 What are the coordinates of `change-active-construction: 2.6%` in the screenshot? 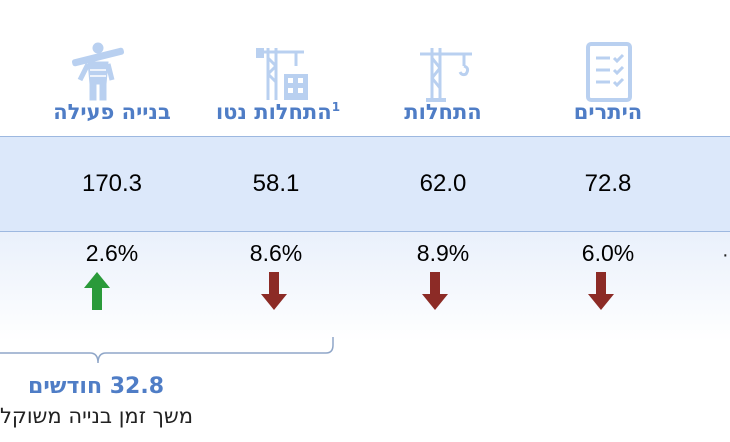 It's located at (112, 253).